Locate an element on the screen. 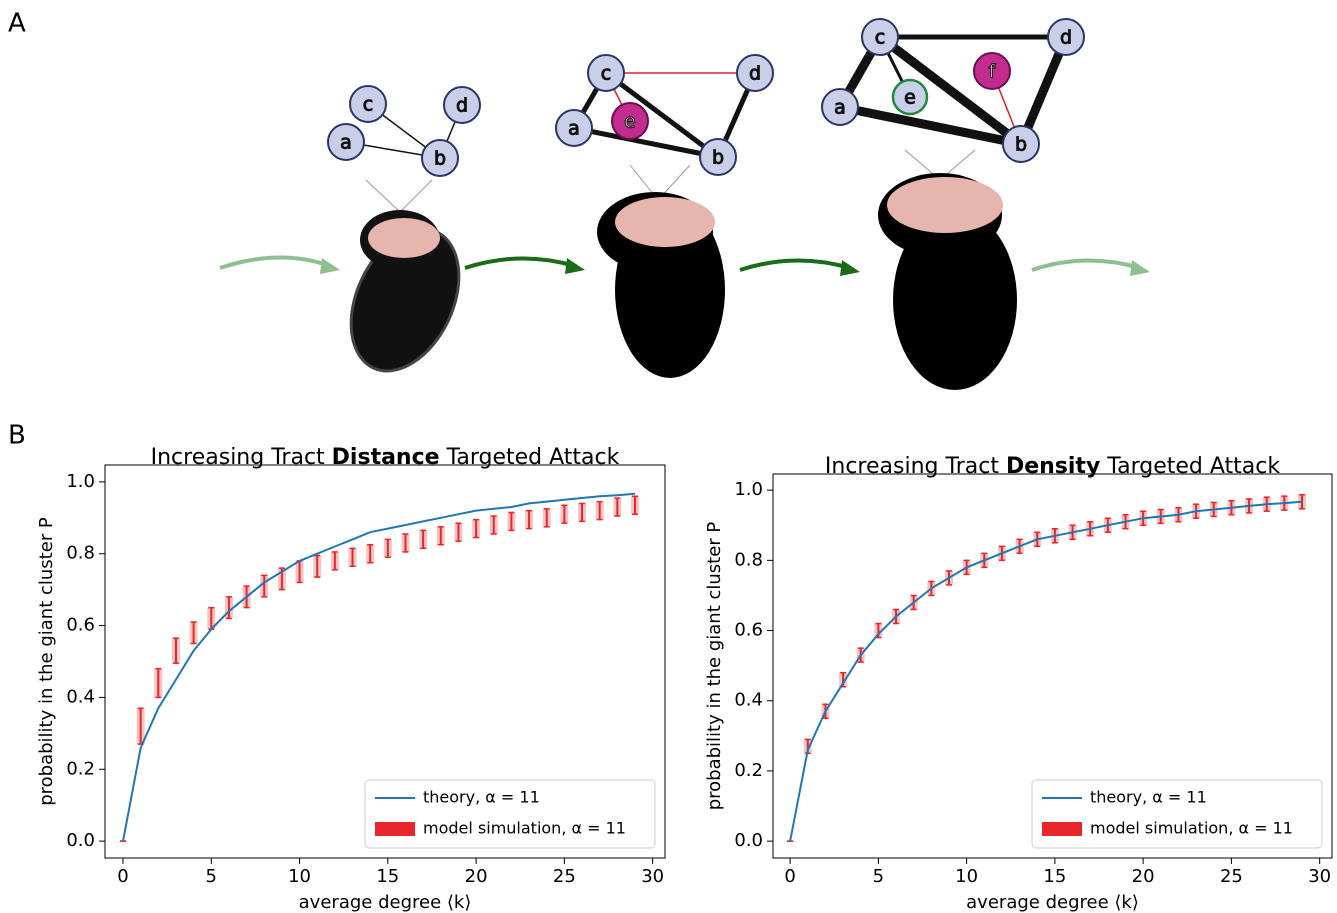  chart-title: Increasing Tract Density Targeted Attack is located at coordinates (1052, 466).